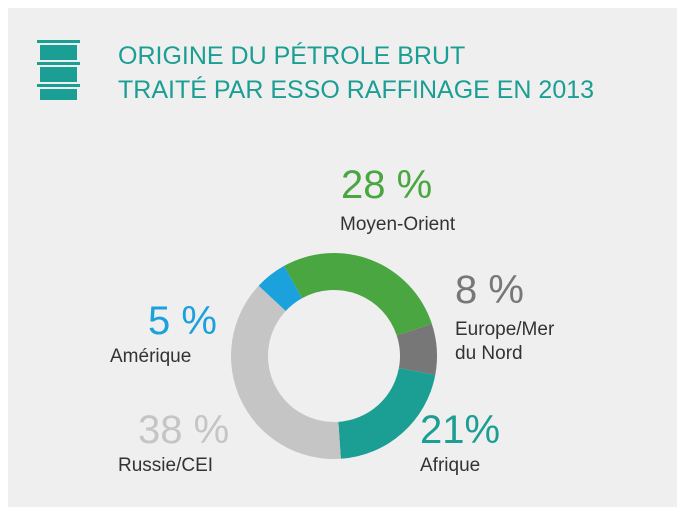 Image resolution: width=685 pixels, height=515 pixels. What do you see at coordinates (292, 56) in the screenshot?
I see `chart-title: ORIGINE DU PÉTROLE BRUT` at bounding box center [292, 56].